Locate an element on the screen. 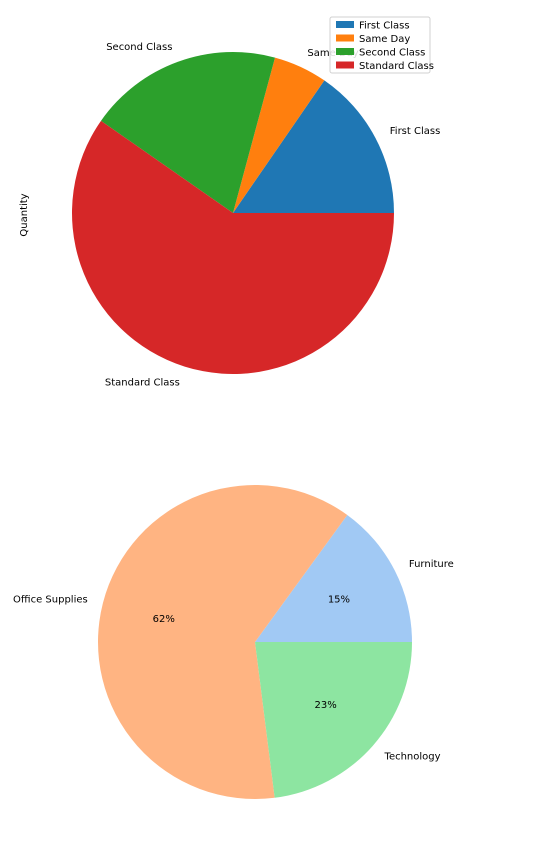 The image size is (534, 848). legend-label-standard-class: Standard Class is located at coordinates (396, 66).